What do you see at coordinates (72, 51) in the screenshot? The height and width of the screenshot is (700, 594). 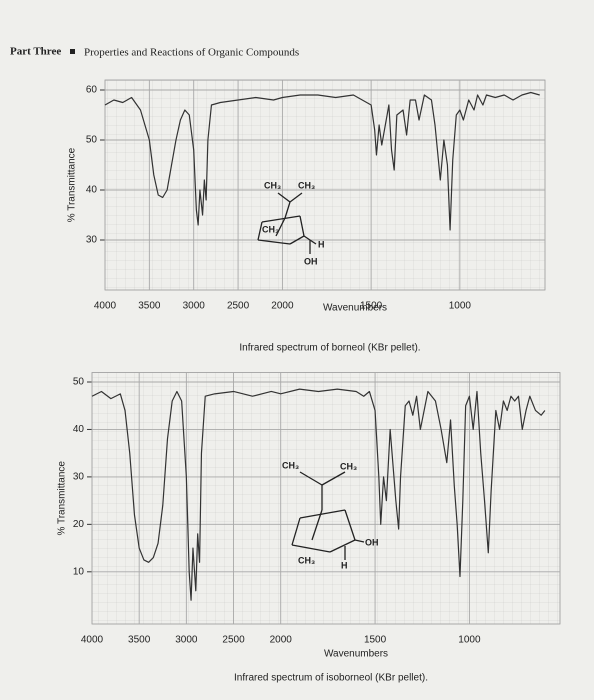 I see `bullet` at bounding box center [72, 51].